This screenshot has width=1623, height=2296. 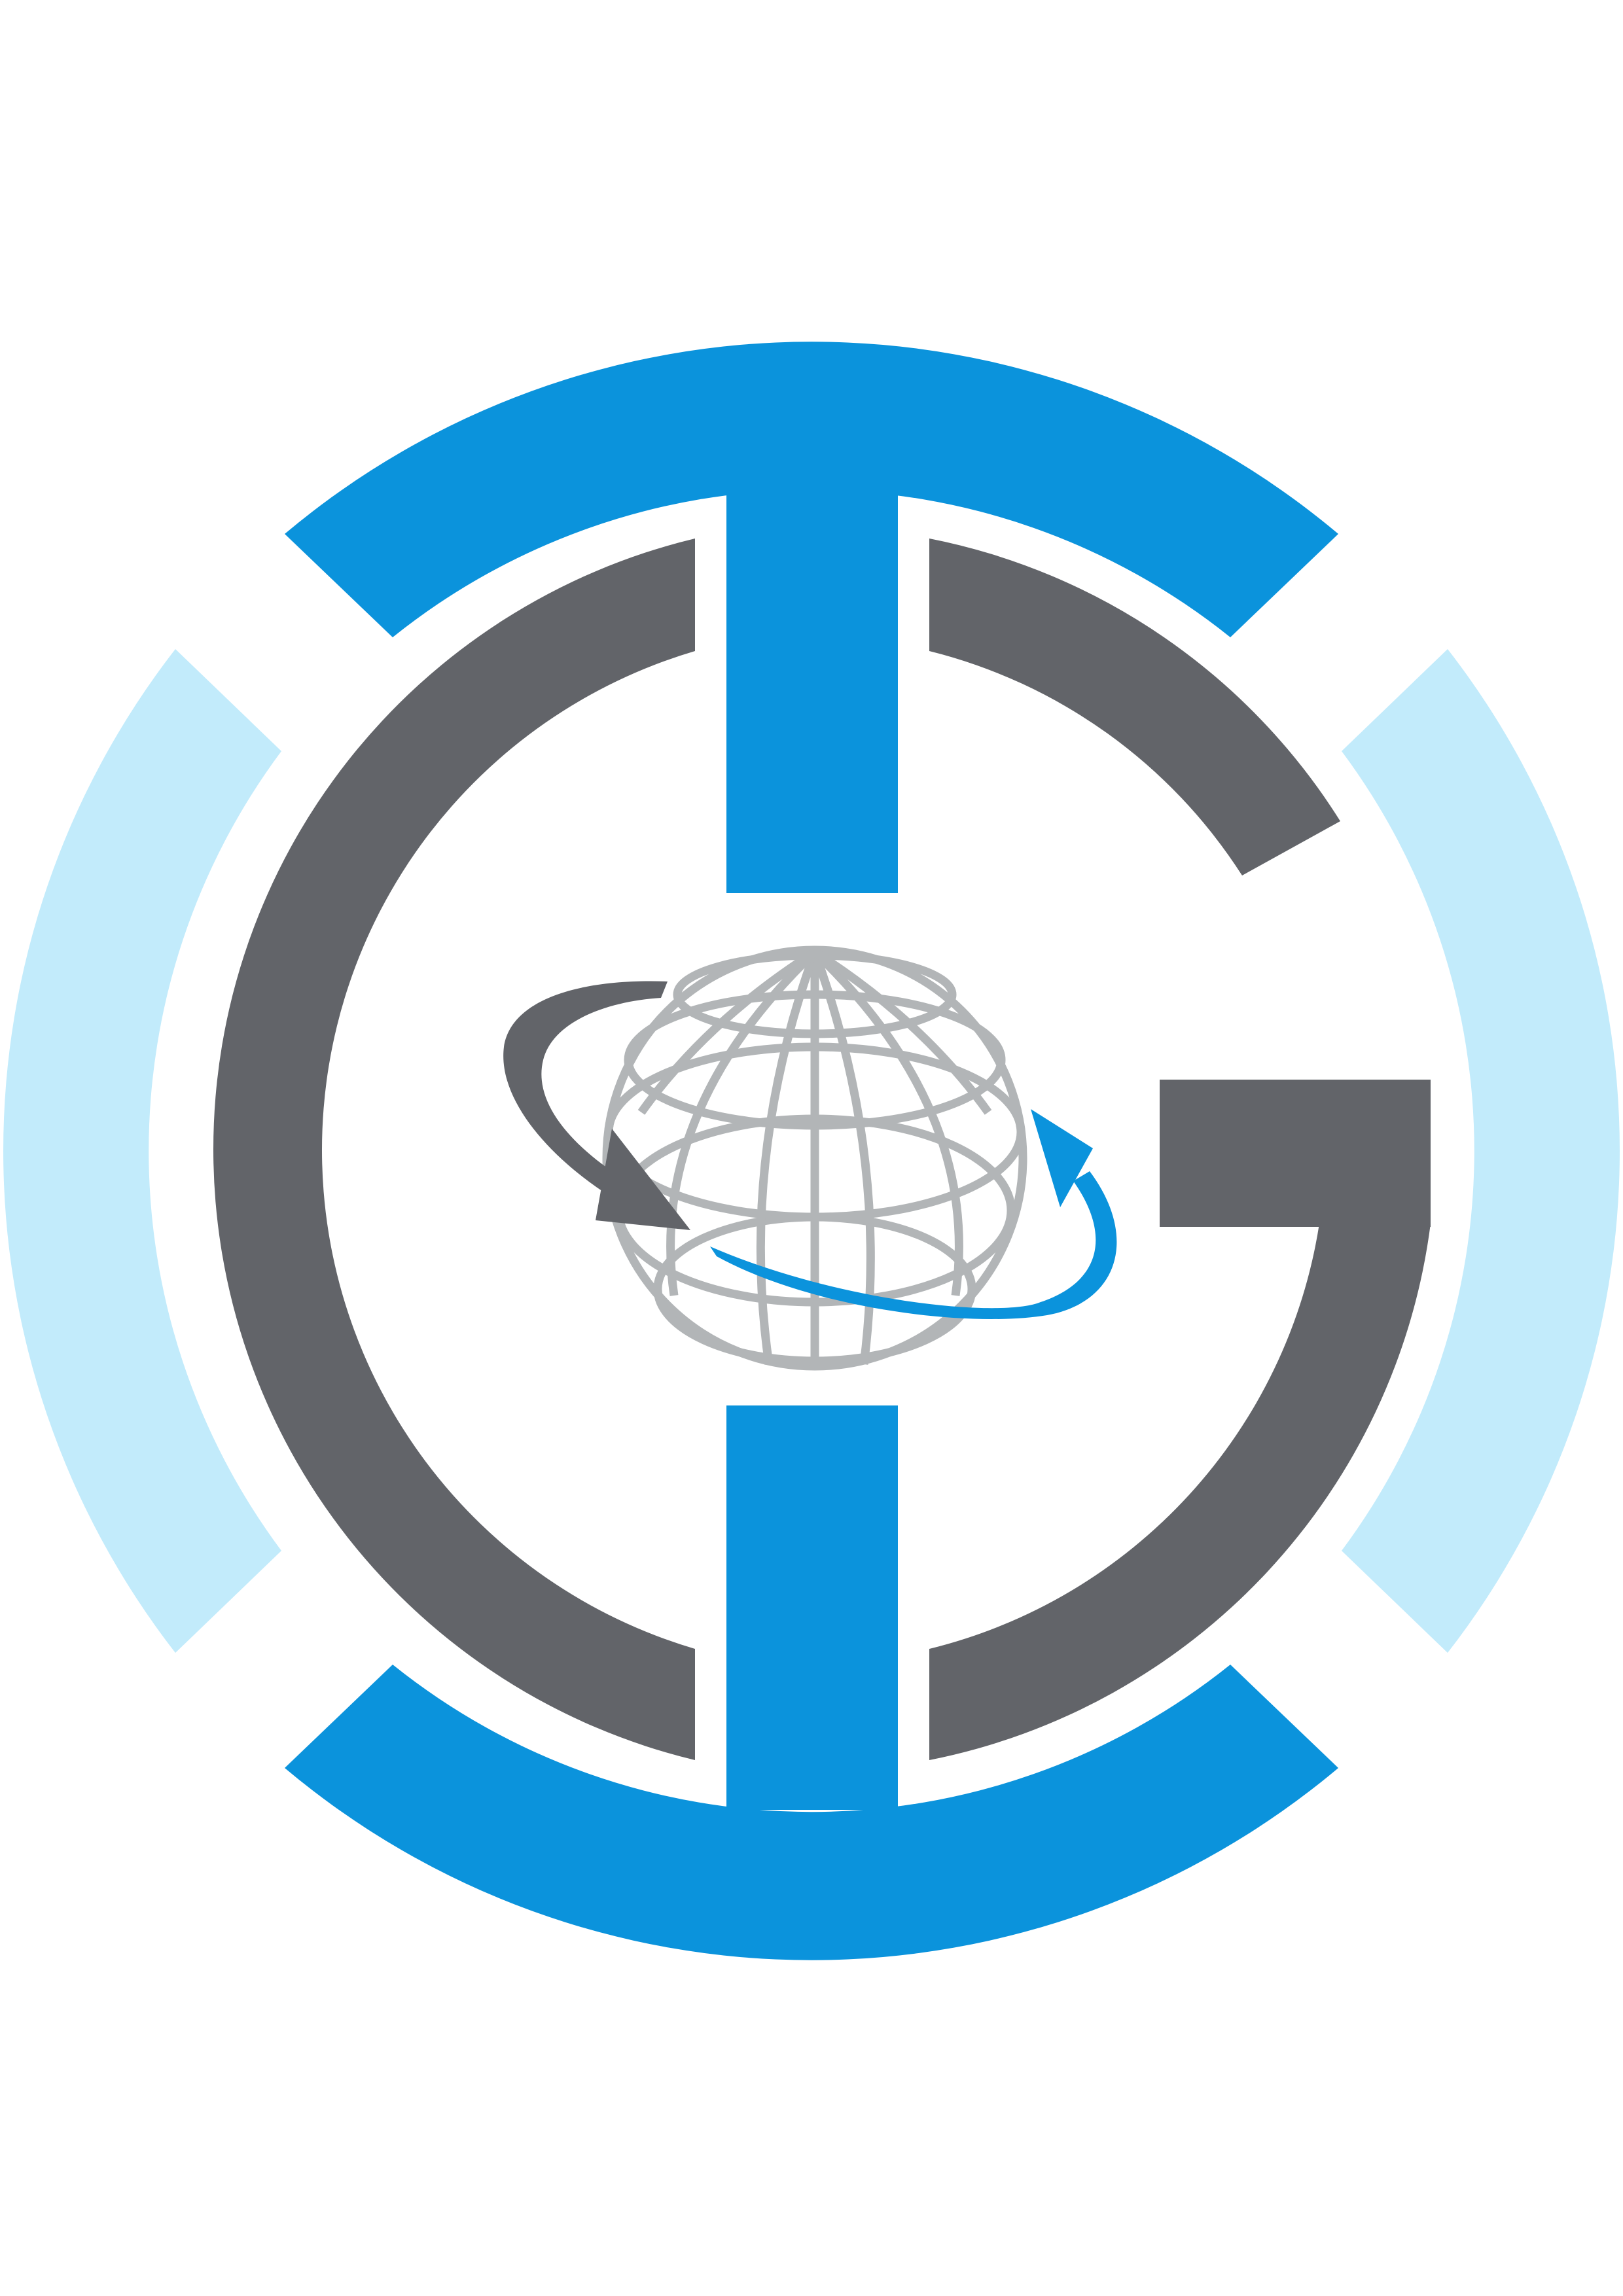 I want to click on monogram-g-upper-arc, so click(x=1134, y=707).